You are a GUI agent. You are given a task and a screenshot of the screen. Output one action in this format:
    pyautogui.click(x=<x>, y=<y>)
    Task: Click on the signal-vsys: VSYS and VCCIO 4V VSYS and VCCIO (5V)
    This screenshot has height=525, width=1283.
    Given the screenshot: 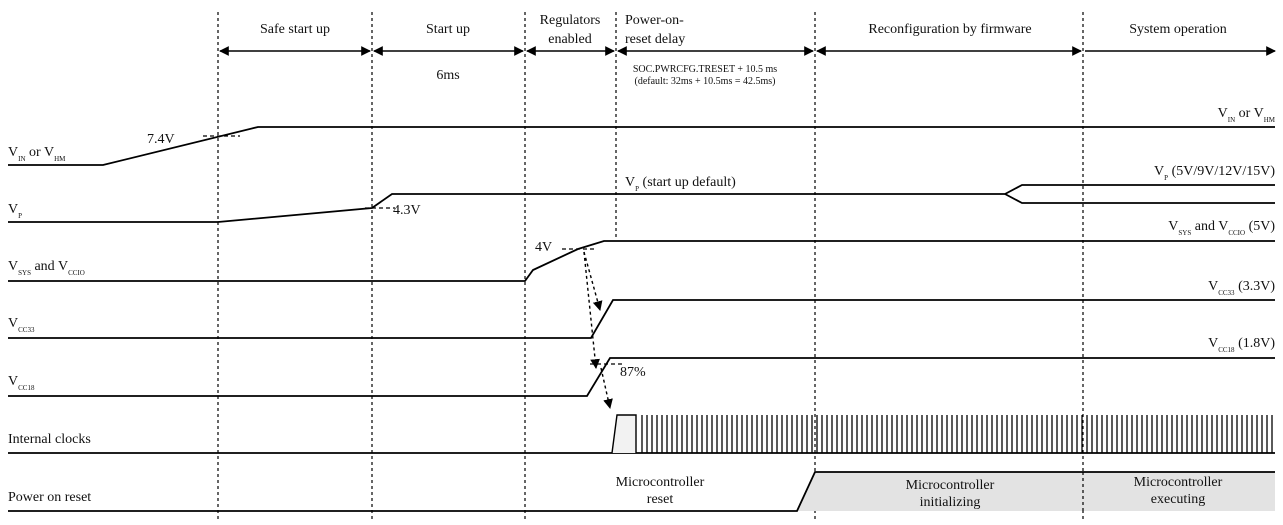 What is the action you would take?
    pyautogui.click(x=641, y=250)
    